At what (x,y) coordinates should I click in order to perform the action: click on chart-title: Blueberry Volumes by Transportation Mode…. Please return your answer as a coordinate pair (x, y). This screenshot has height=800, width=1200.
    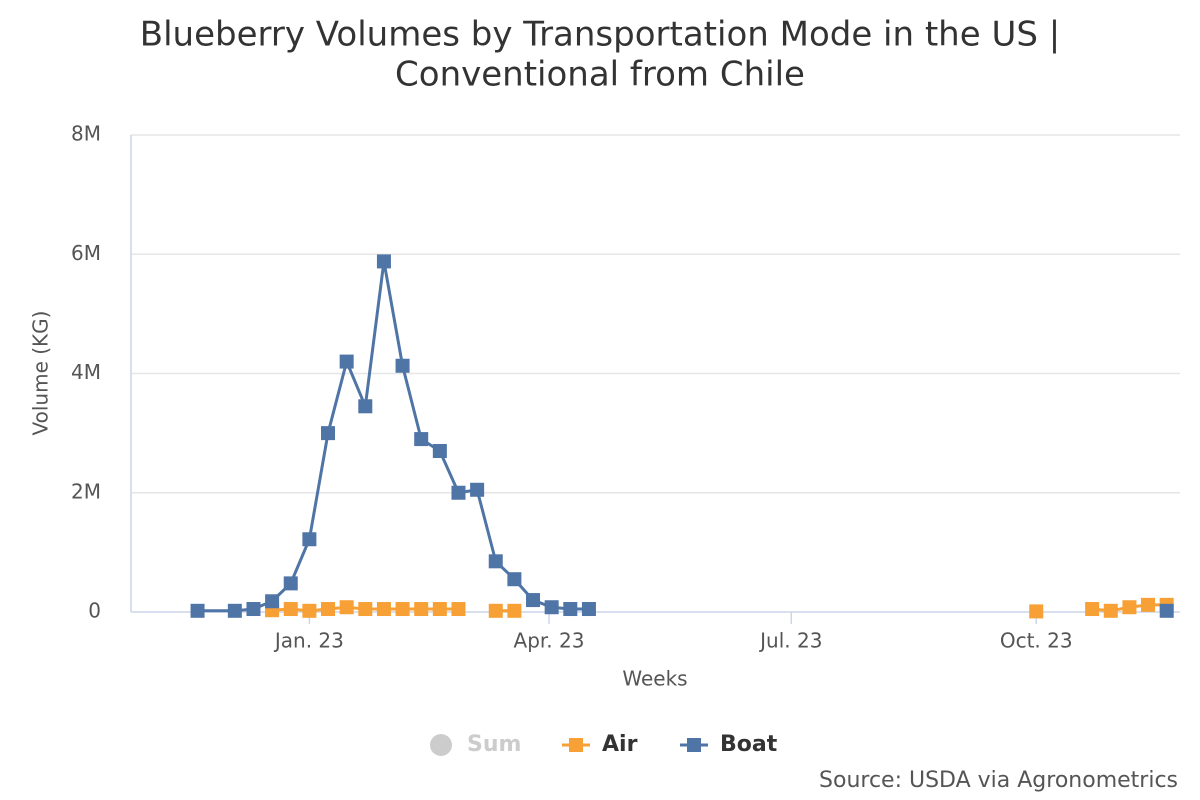
    Looking at the image, I should click on (600, 35).